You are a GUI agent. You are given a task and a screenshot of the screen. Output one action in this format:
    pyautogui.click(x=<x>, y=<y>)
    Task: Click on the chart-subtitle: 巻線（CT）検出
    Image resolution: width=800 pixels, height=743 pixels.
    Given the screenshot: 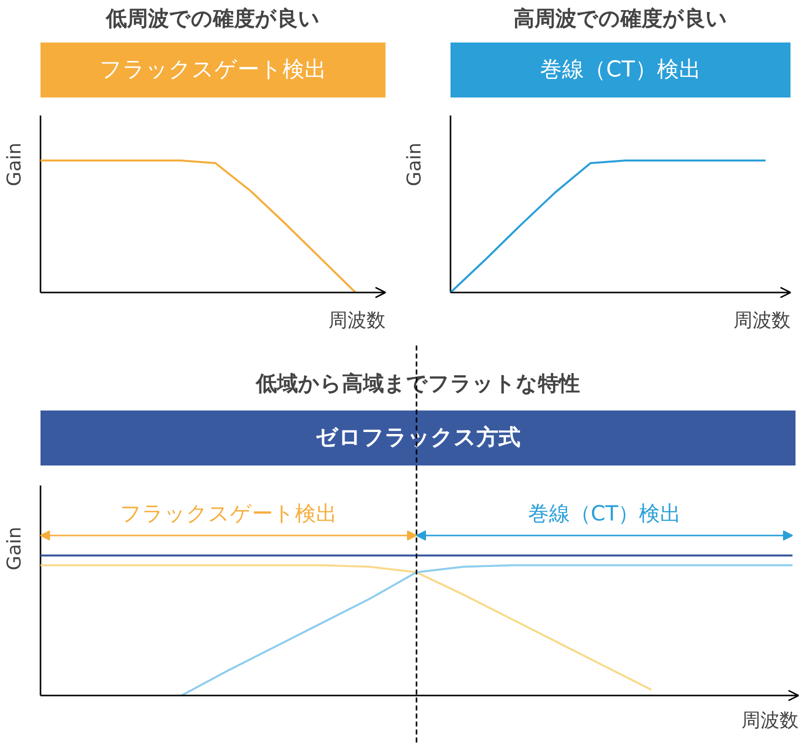 What is the action you would take?
    pyautogui.click(x=620, y=70)
    